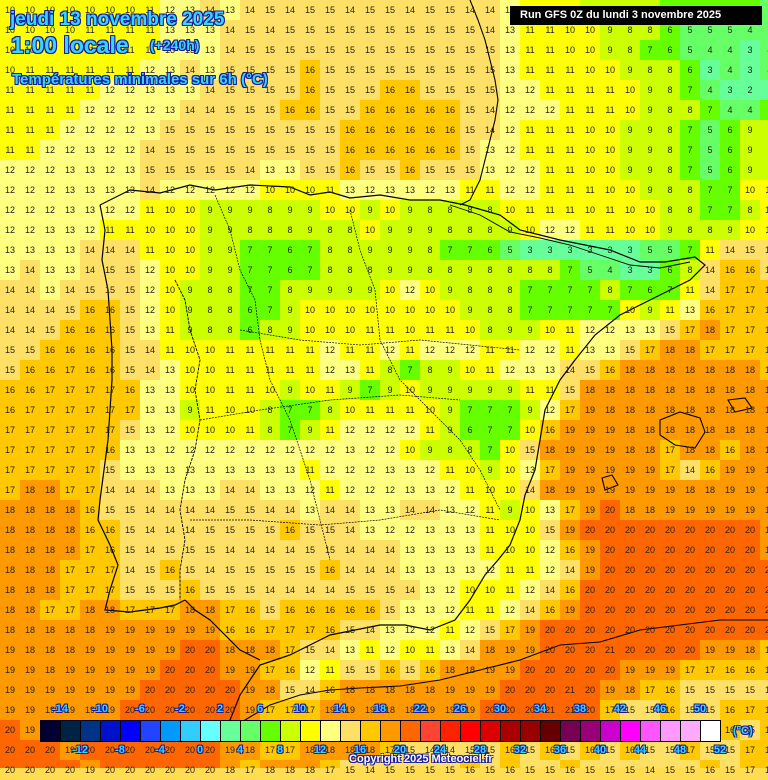 The width and height of the screenshot is (768, 780). Describe the element at coordinates (300, 709) in the screenshot. I see `legend-tick-top: 10` at that location.